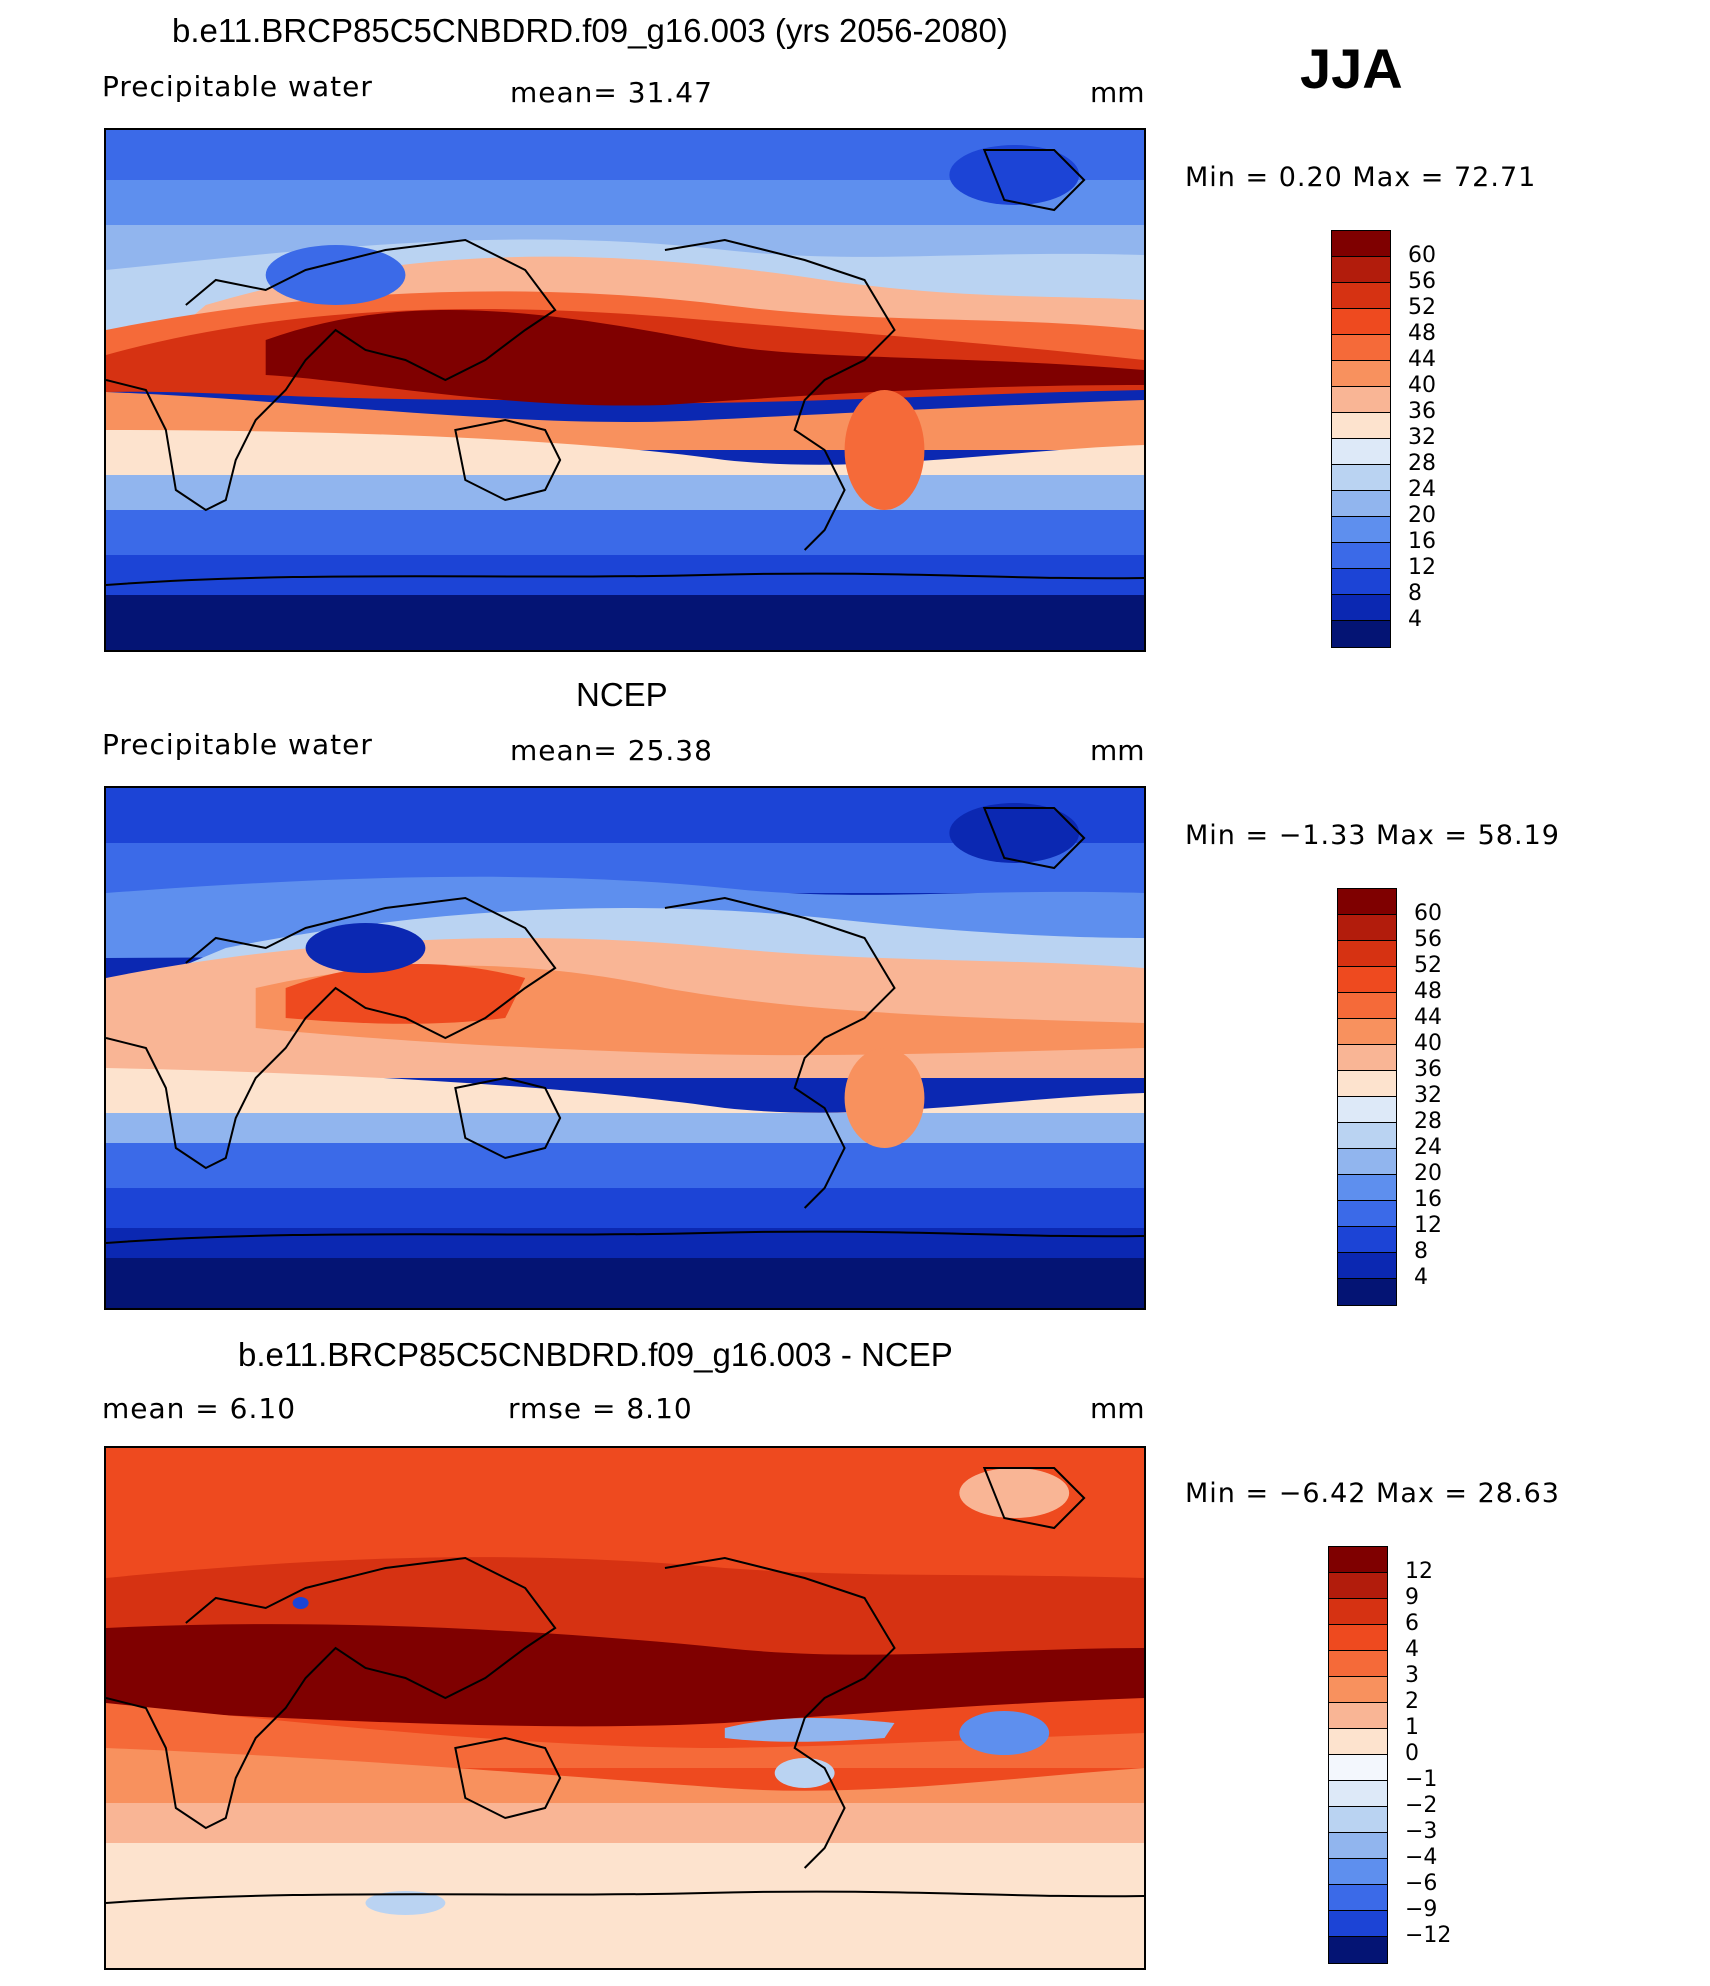 Image resolution: width=1710 pixels, height=1986 pixels. I want to click on panel-3-units: mm, so click(1117, 1408).